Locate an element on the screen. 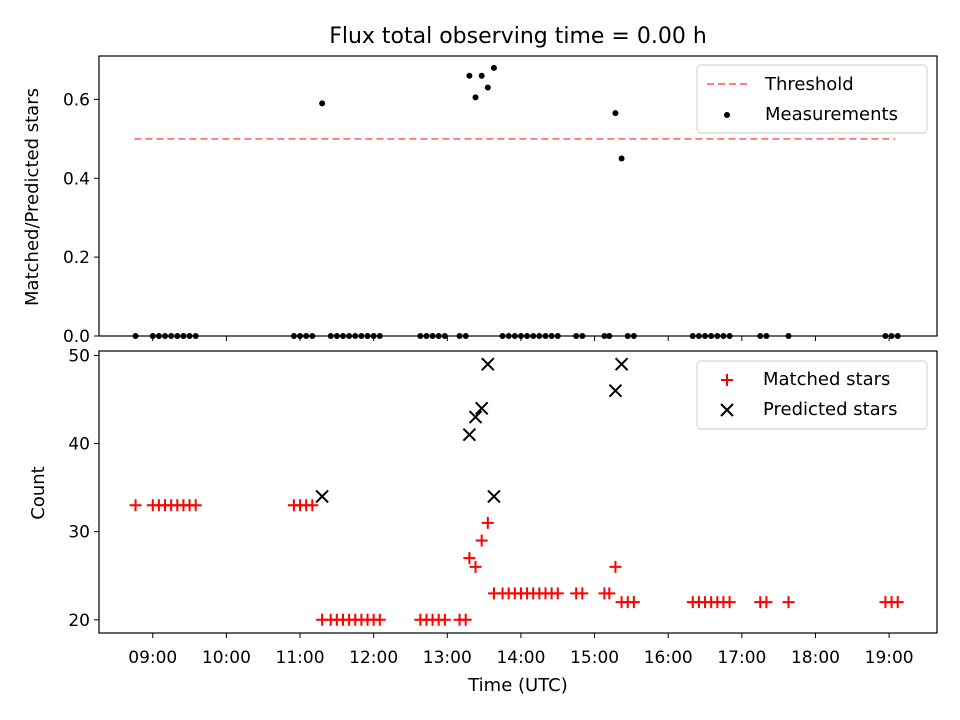  bottom-y-tick-label: 30 is located at coordinates (79, 533).